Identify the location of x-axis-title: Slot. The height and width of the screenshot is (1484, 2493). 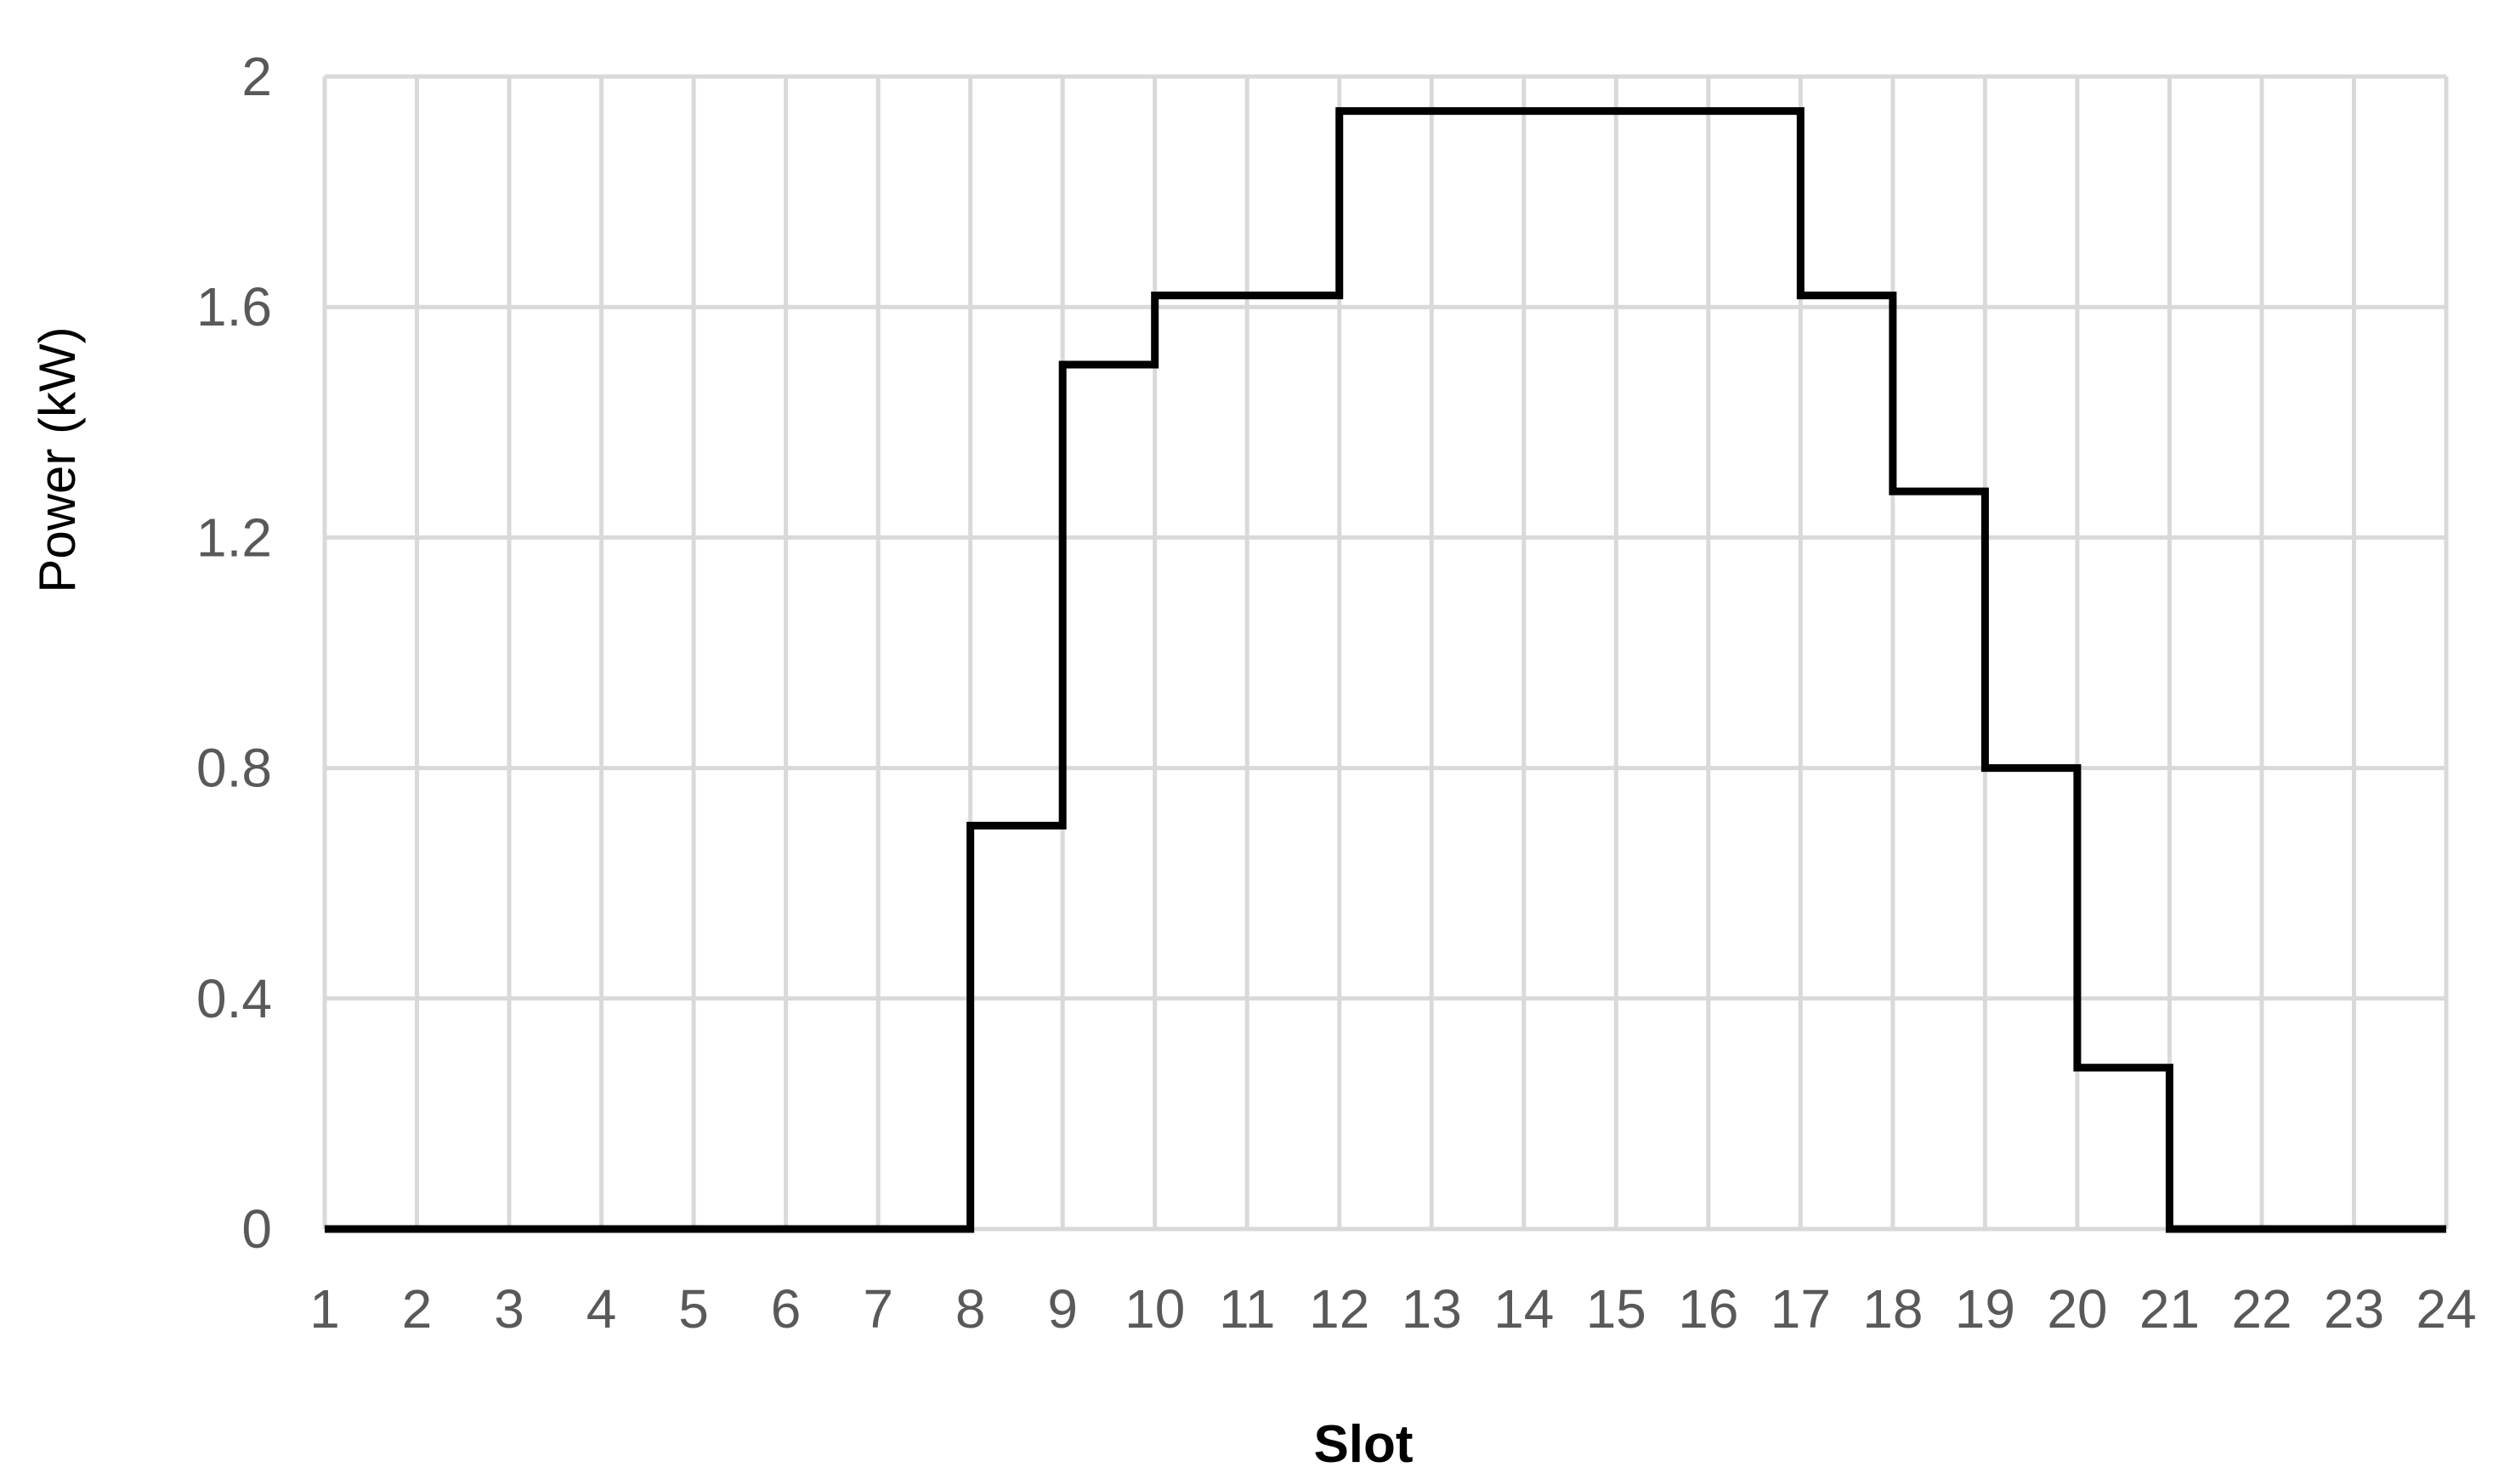
(1363, 1444).